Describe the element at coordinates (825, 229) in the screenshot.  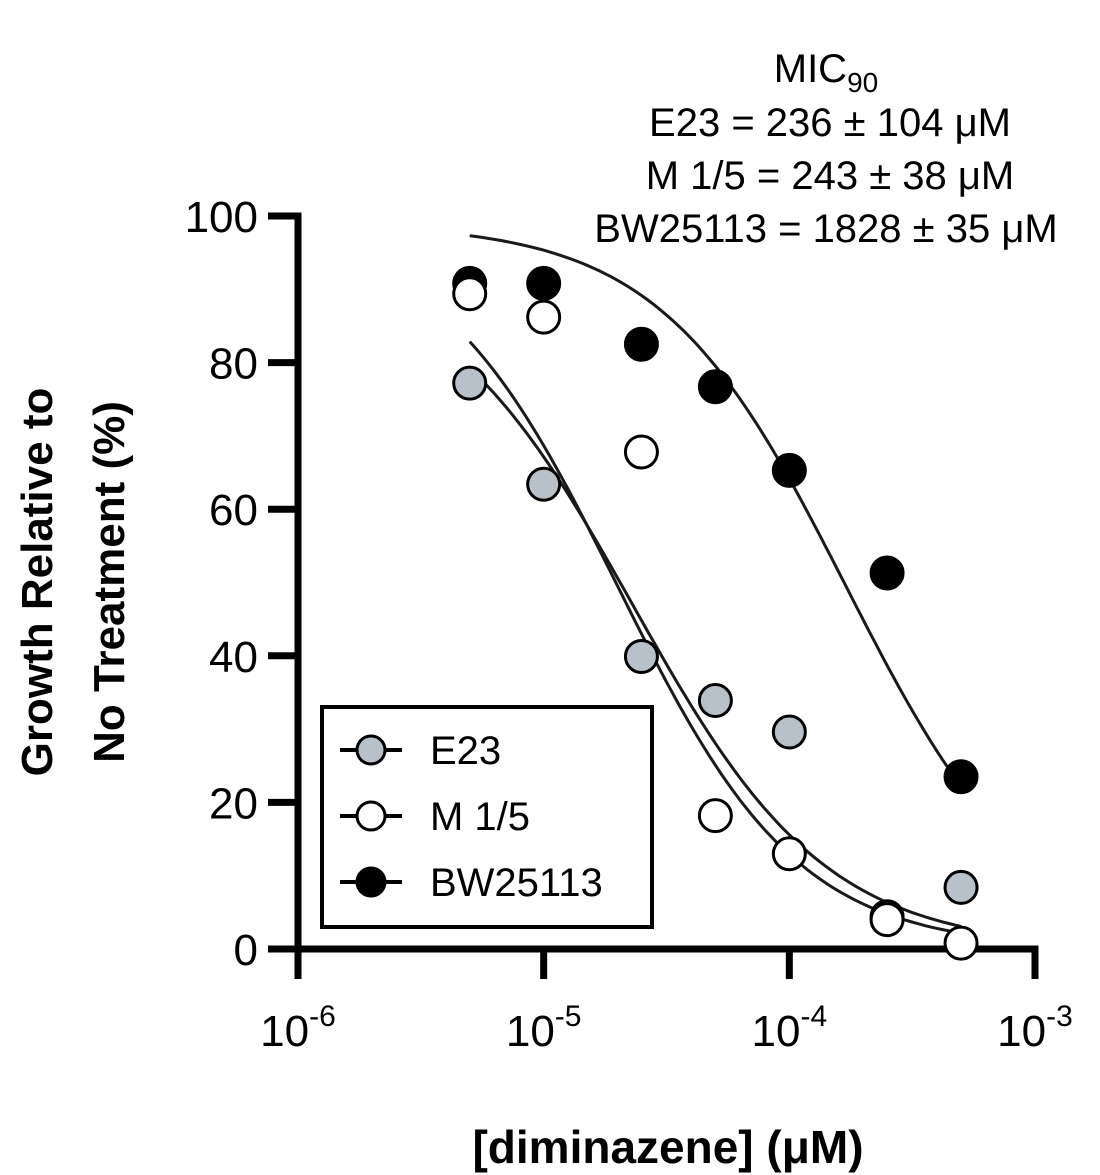
I see `mic90-bw25113: BW25113 = 1828 ± 35 μM` at that location.